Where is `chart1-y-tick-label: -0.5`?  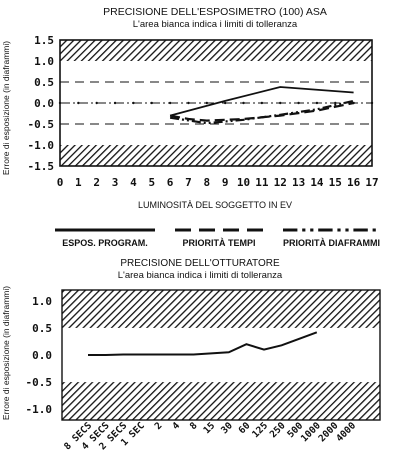
chart1-y-tick-label: -0.5 is located at coordinates (41, 124).